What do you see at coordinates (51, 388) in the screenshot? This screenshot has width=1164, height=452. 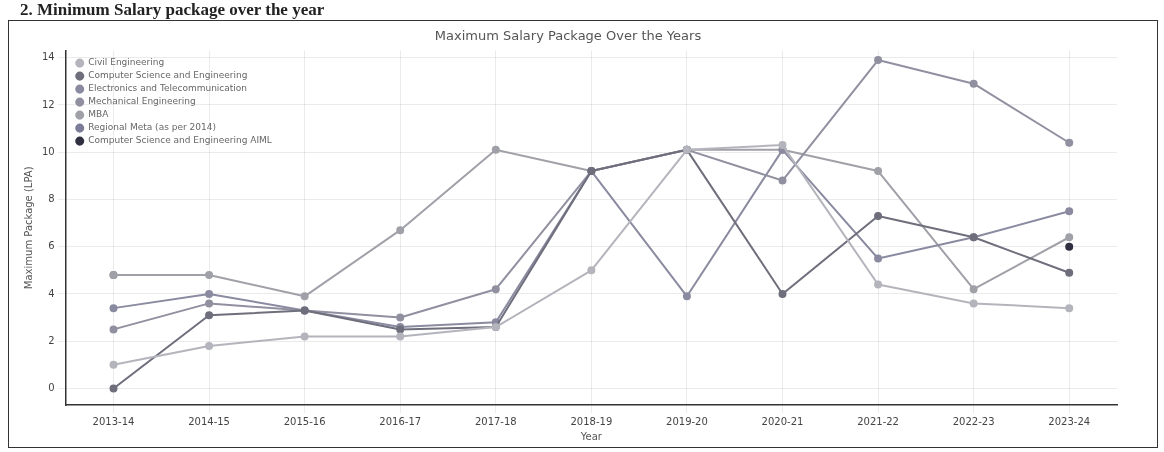 I see `y-tick-label: 0` at bounding box center [51, 388].